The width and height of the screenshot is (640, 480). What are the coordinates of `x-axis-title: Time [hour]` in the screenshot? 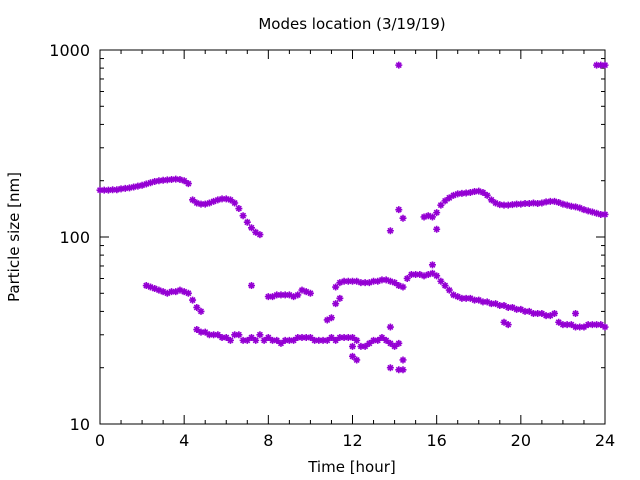 It's located at (351, 467).